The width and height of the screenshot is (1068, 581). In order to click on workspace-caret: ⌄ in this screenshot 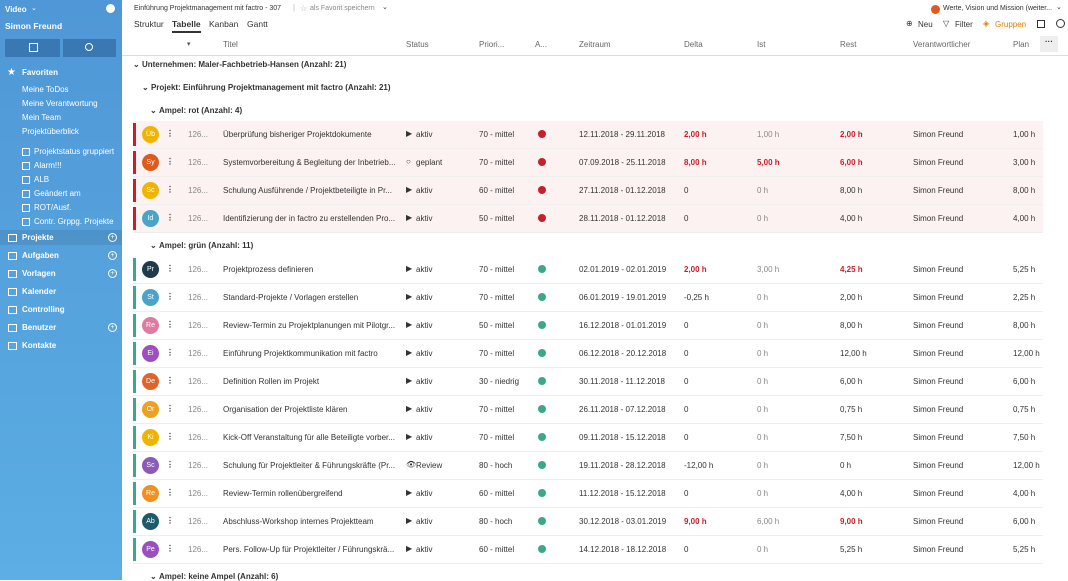, I will do `click(34, 8)`.